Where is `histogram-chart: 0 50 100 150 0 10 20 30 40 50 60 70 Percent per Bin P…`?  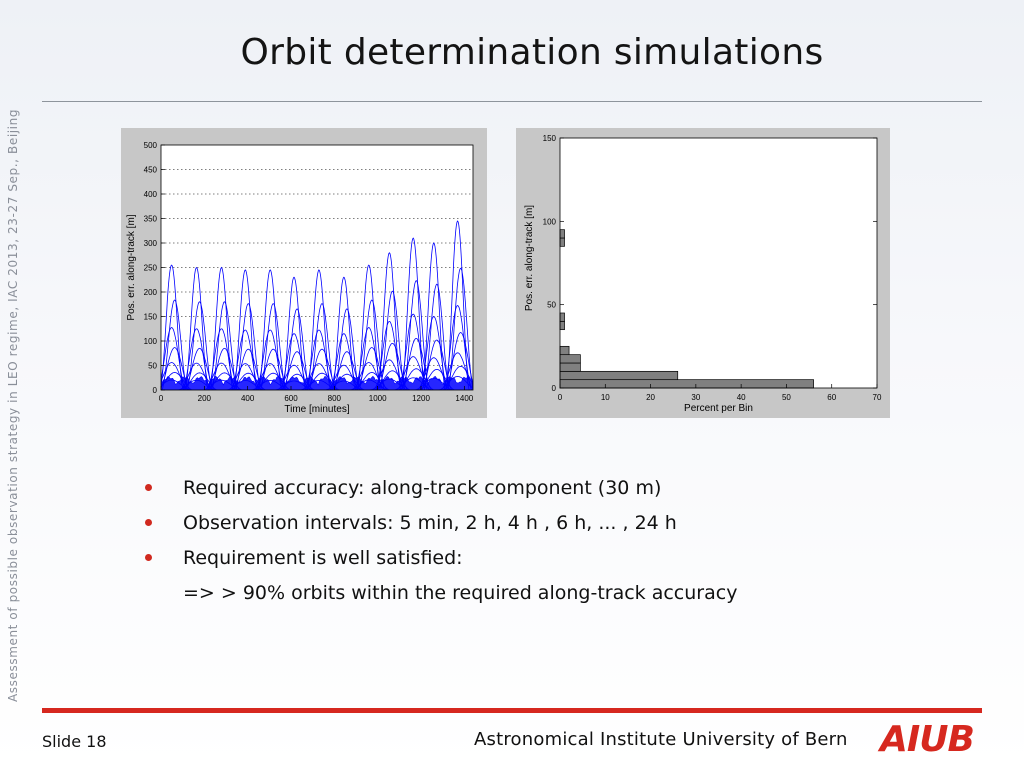
histogram-chart: 0 50 100 150 0 10 20 30 40 50 60 70 Percent per Bin P… is located at coordinates (703, 274).